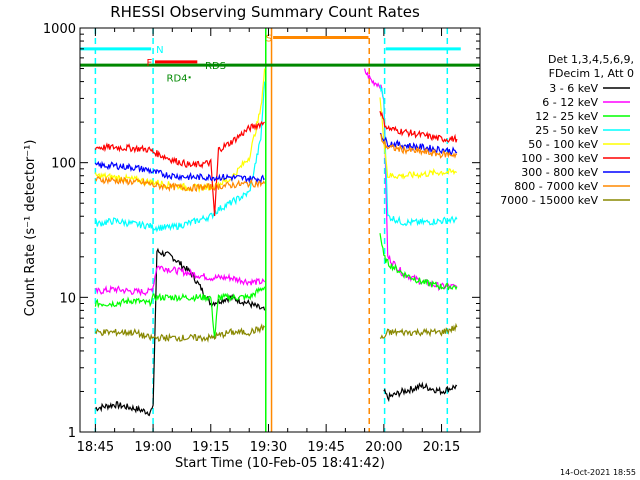  I want to click on flag-label: RD4, so click(177, 78).